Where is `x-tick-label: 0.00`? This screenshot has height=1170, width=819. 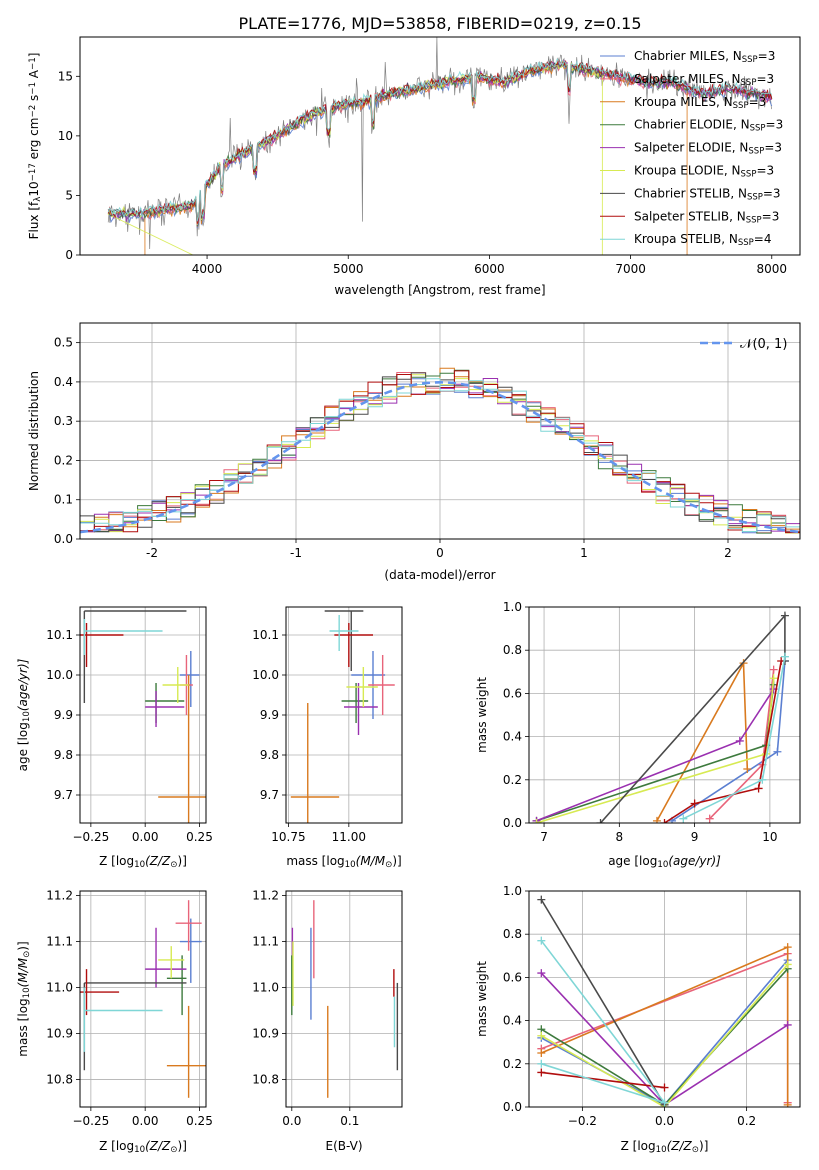 x-tick-label: 0.00 is located at coordinates (145, 837).